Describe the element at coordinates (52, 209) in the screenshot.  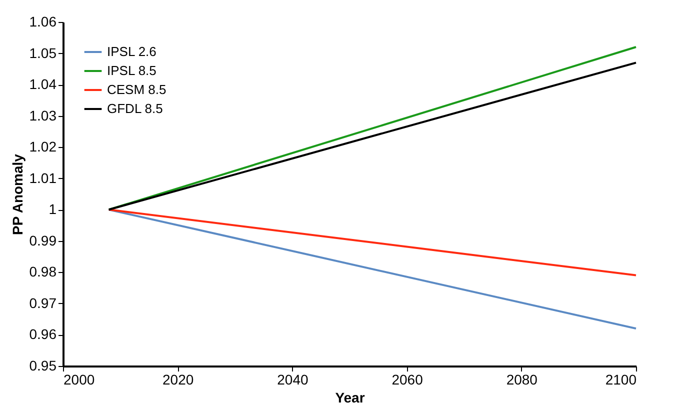
I see `y-tick-label: 1` at that location.